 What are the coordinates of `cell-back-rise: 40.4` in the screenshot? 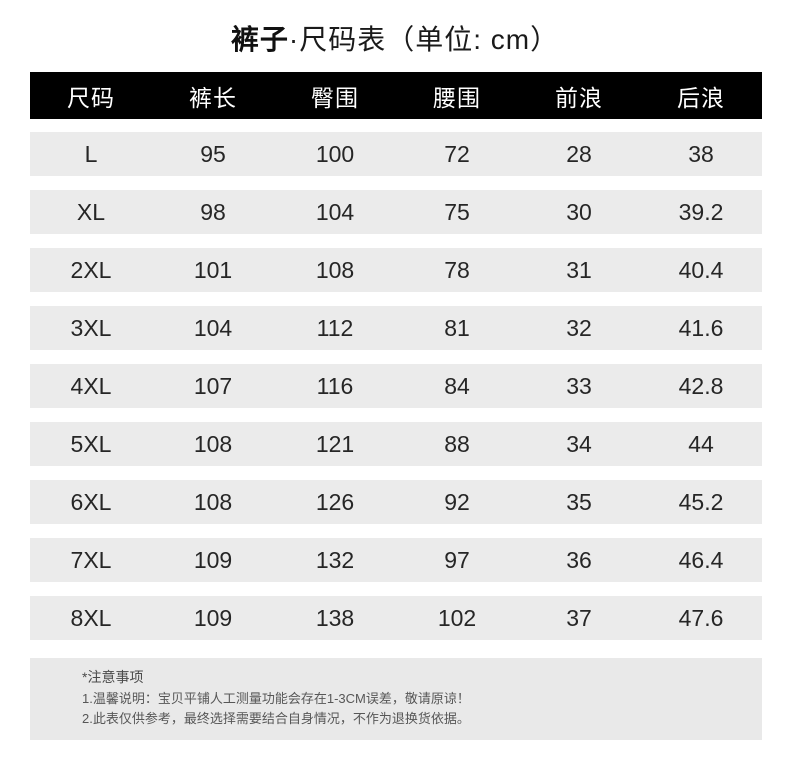 It's located at (701, 269).